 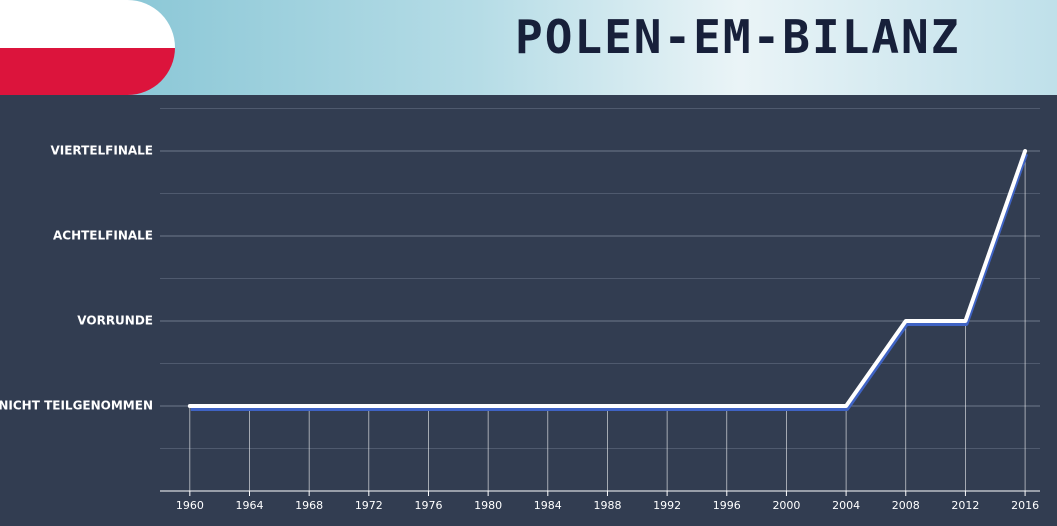 I want to click on x-tick-label: 2016, so click(x=1025, y=505).